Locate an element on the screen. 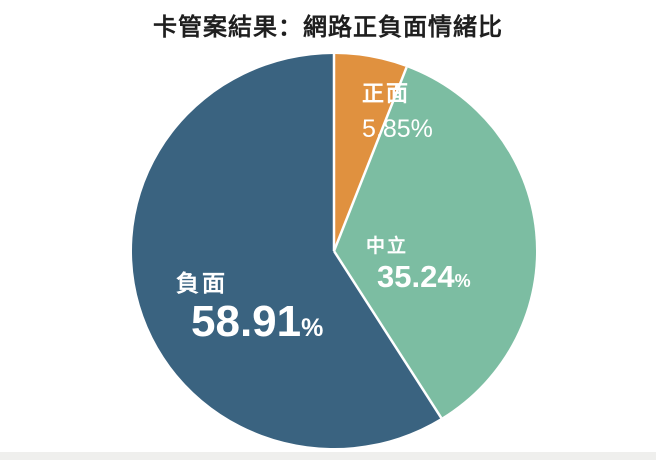 This screenshot has height=460, width=656. slice-dividers is located at coordinates (387, 236).